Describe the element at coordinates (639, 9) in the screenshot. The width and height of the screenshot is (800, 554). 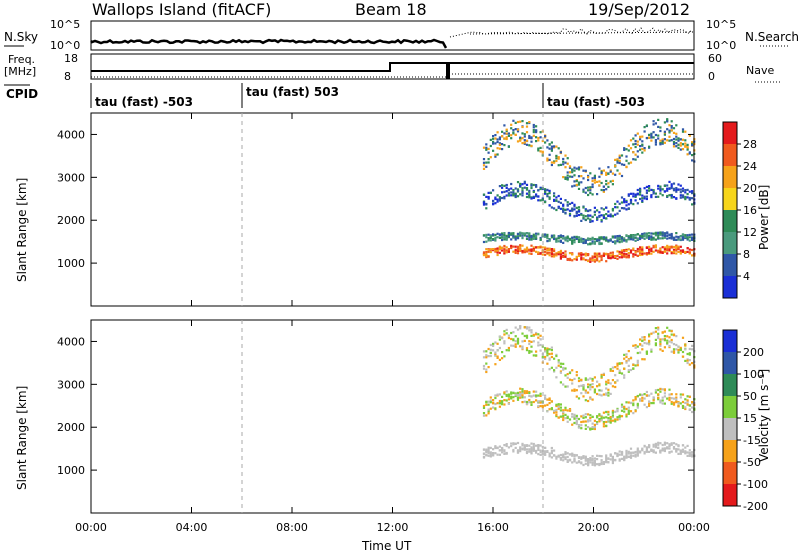
I see `date-title: 19/Sep/2012` at that location.